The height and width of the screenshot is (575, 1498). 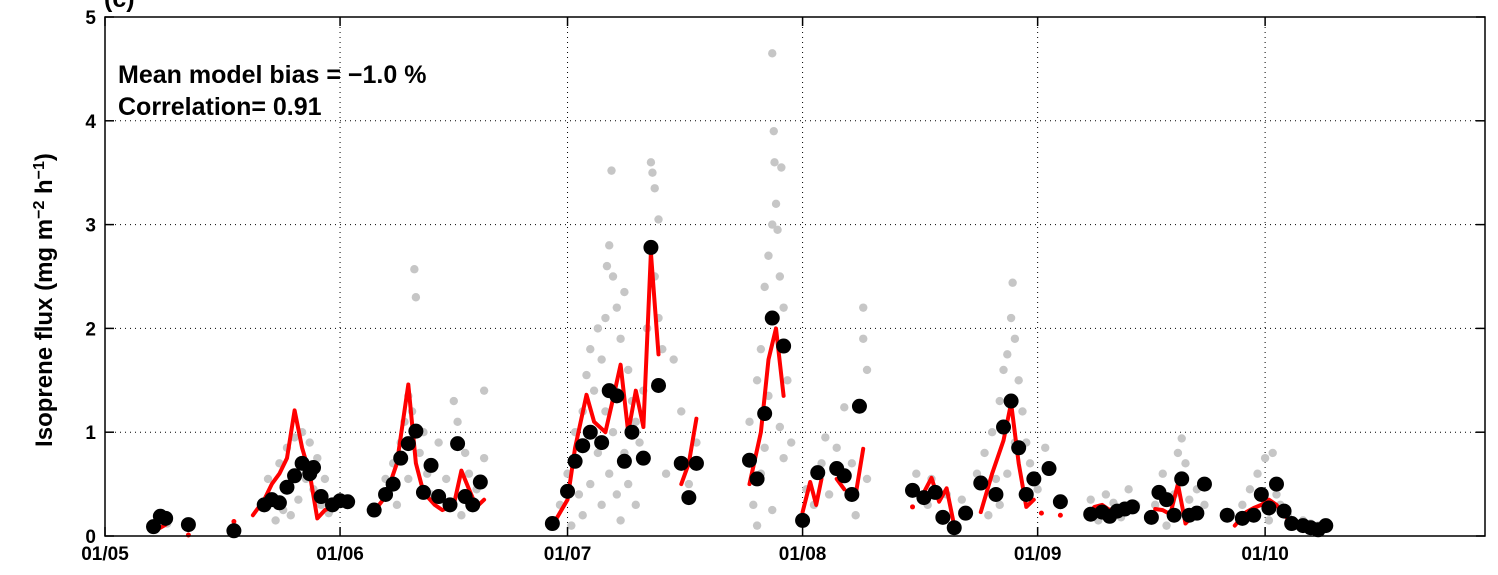 What do you see at coordinates (105, 554) in the screenshot?
I see `x-tick-label: 01/05` at bounding box center [105, 554].